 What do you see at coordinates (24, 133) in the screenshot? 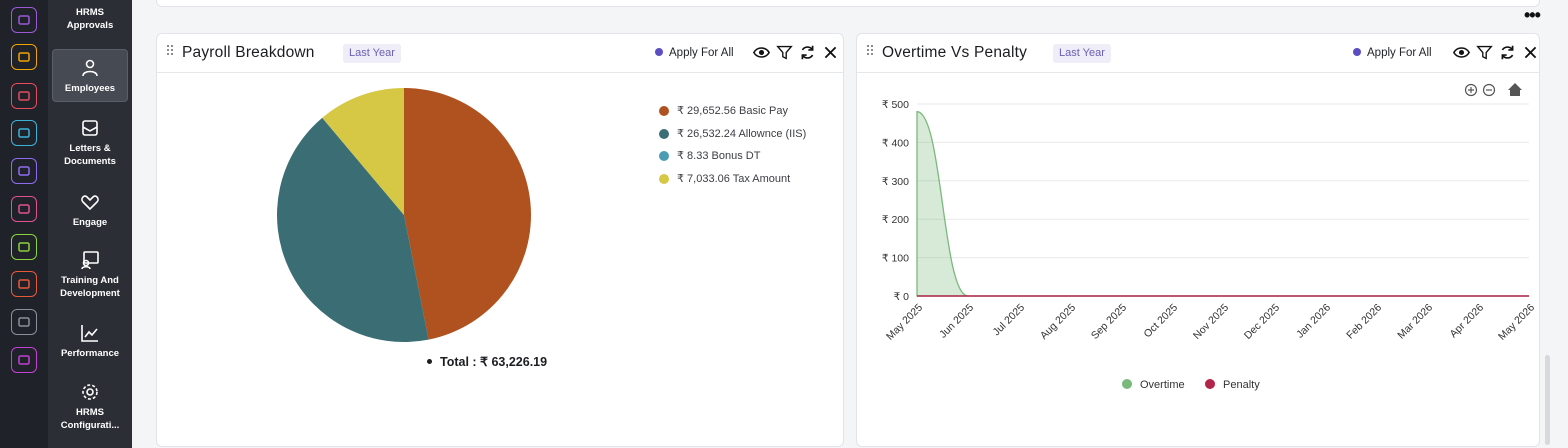
I see `archive-icon` at bounding box center [24, 133].